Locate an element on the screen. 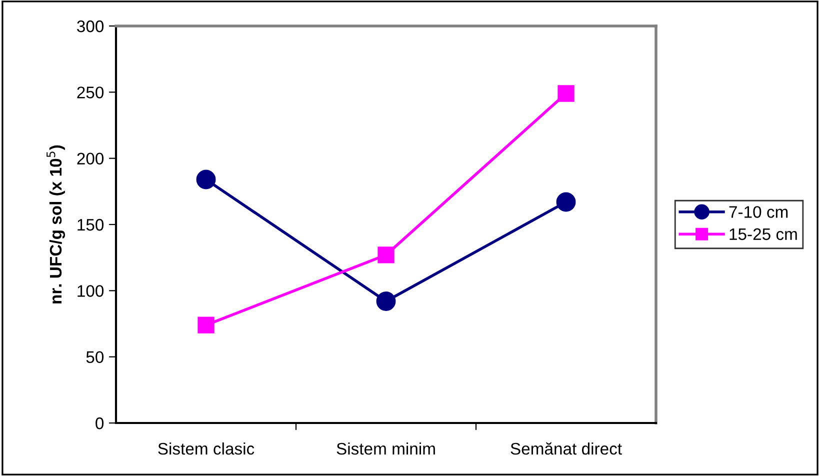 The image size is (820, 476). y-tick-label: 50 is located at coordinates (95, 357).